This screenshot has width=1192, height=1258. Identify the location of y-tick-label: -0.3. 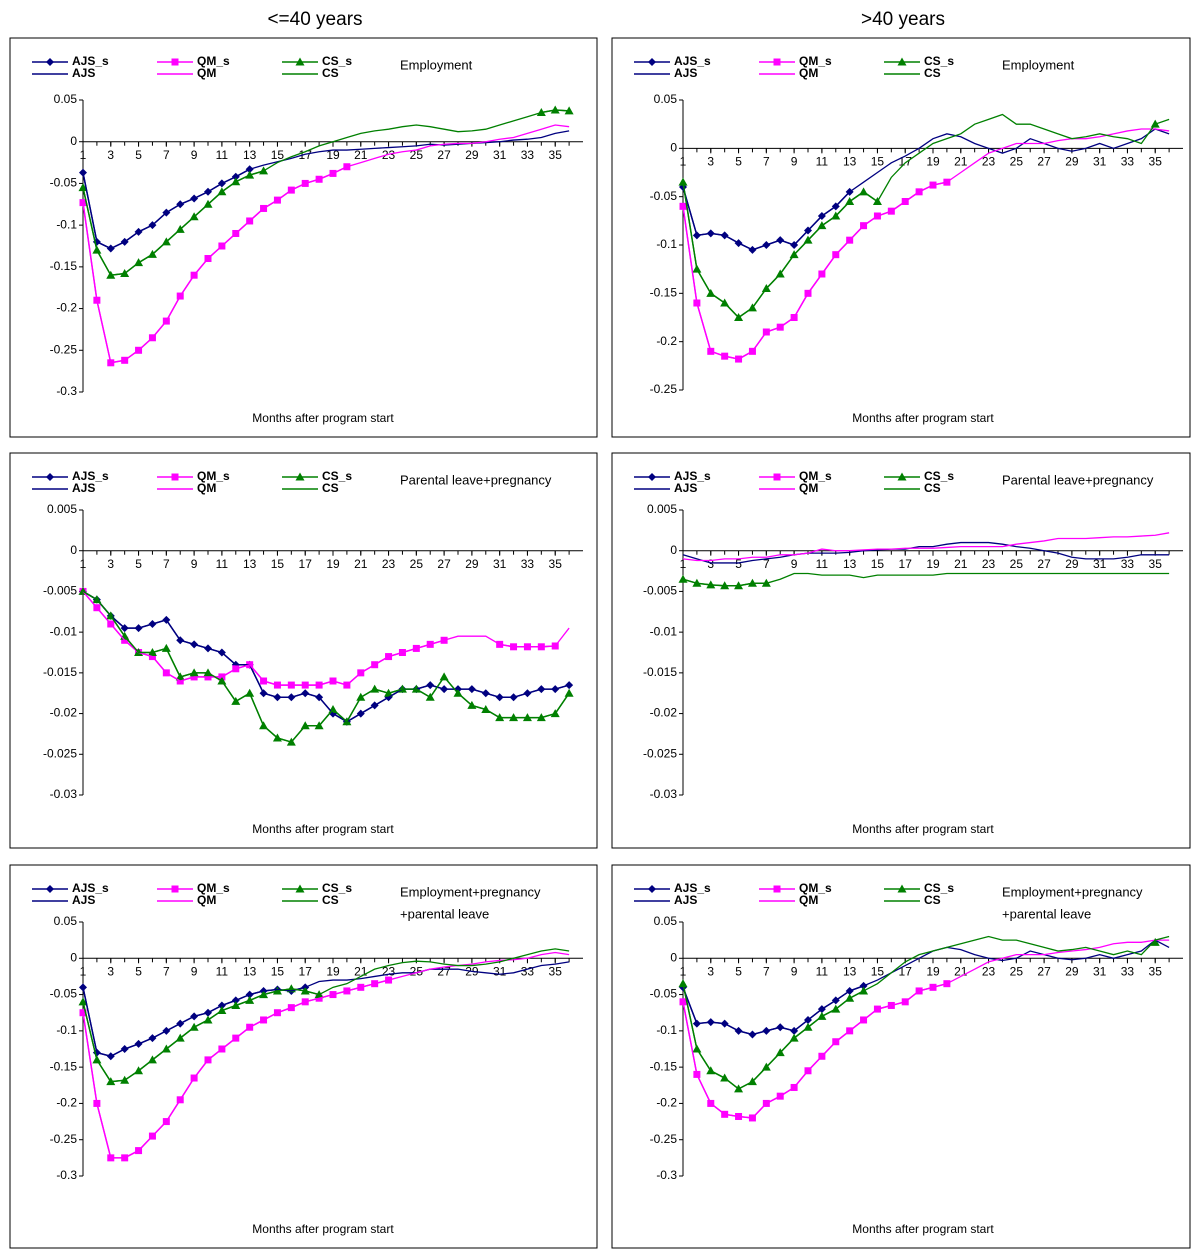
(66, 391).